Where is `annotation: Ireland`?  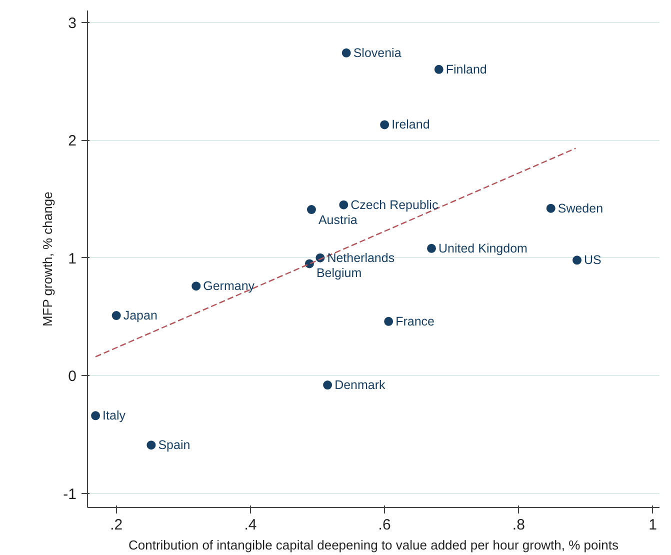 annotation: Ireland is located at coordinates (411, 125).